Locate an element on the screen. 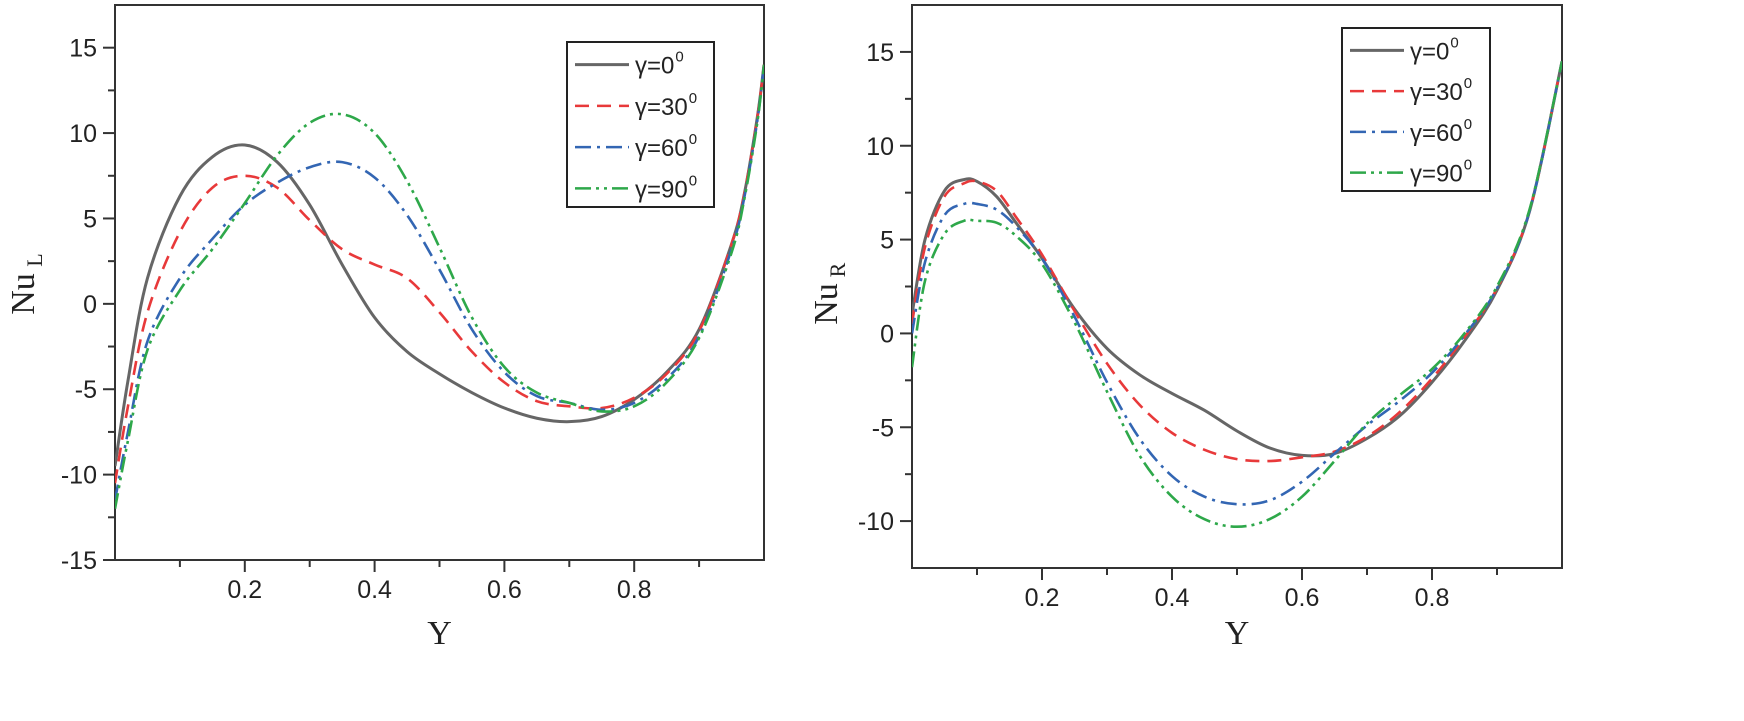 This screenshot has height=721, width=1744. y-axis-title: Nu R is located at coordinates (829, 293).